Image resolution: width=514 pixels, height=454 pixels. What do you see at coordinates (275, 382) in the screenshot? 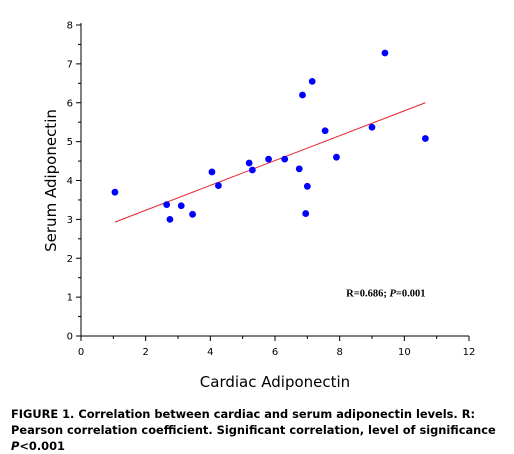
I see `x-axis-title: Cardiac Adiponectin` at bounding box center [275, 382].